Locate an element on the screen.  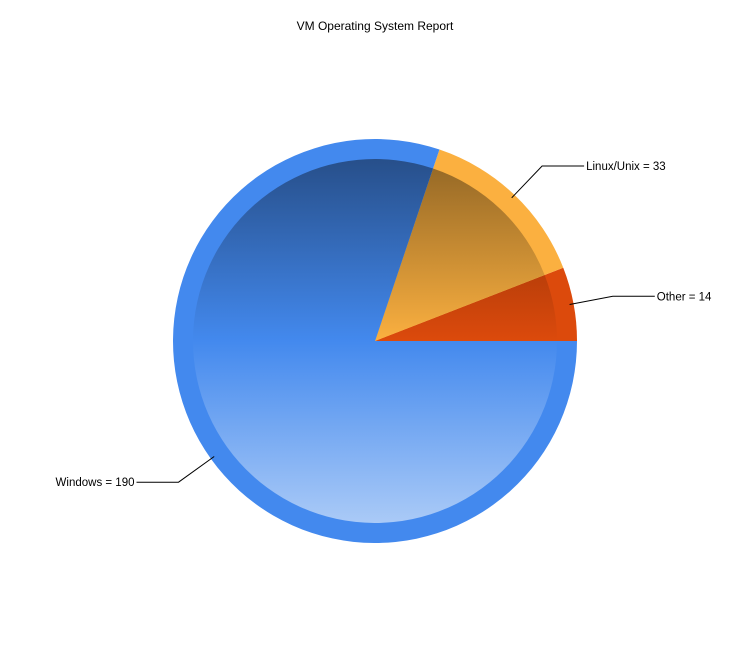
pie-slice-face-linux-unix is located at coordinates (460, 254).